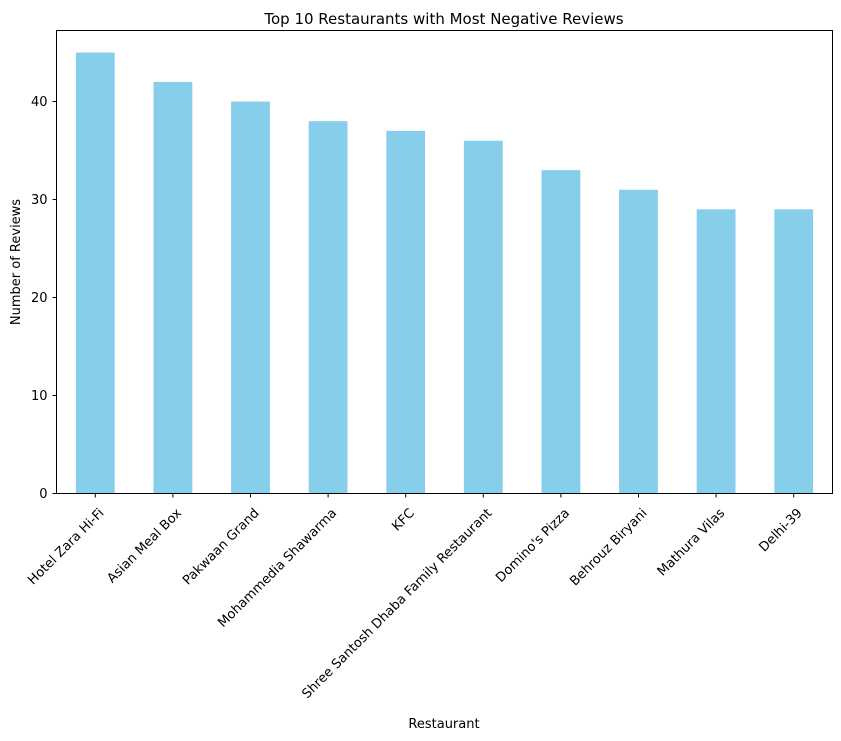  What do you see at coordinates (66, 547) in the screenshot?
I see `x-tick-label: Hotel Zara Hi-Fi` at bounding box center [66, 547].